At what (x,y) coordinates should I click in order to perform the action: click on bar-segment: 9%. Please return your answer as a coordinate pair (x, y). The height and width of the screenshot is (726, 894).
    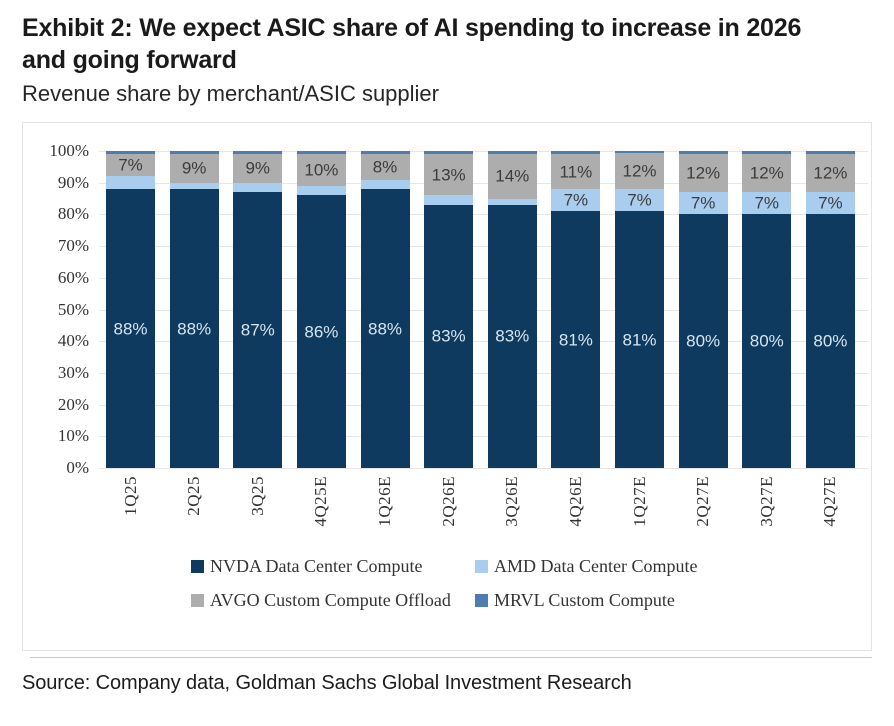
    Looking at the image, I should click on (194, 168).